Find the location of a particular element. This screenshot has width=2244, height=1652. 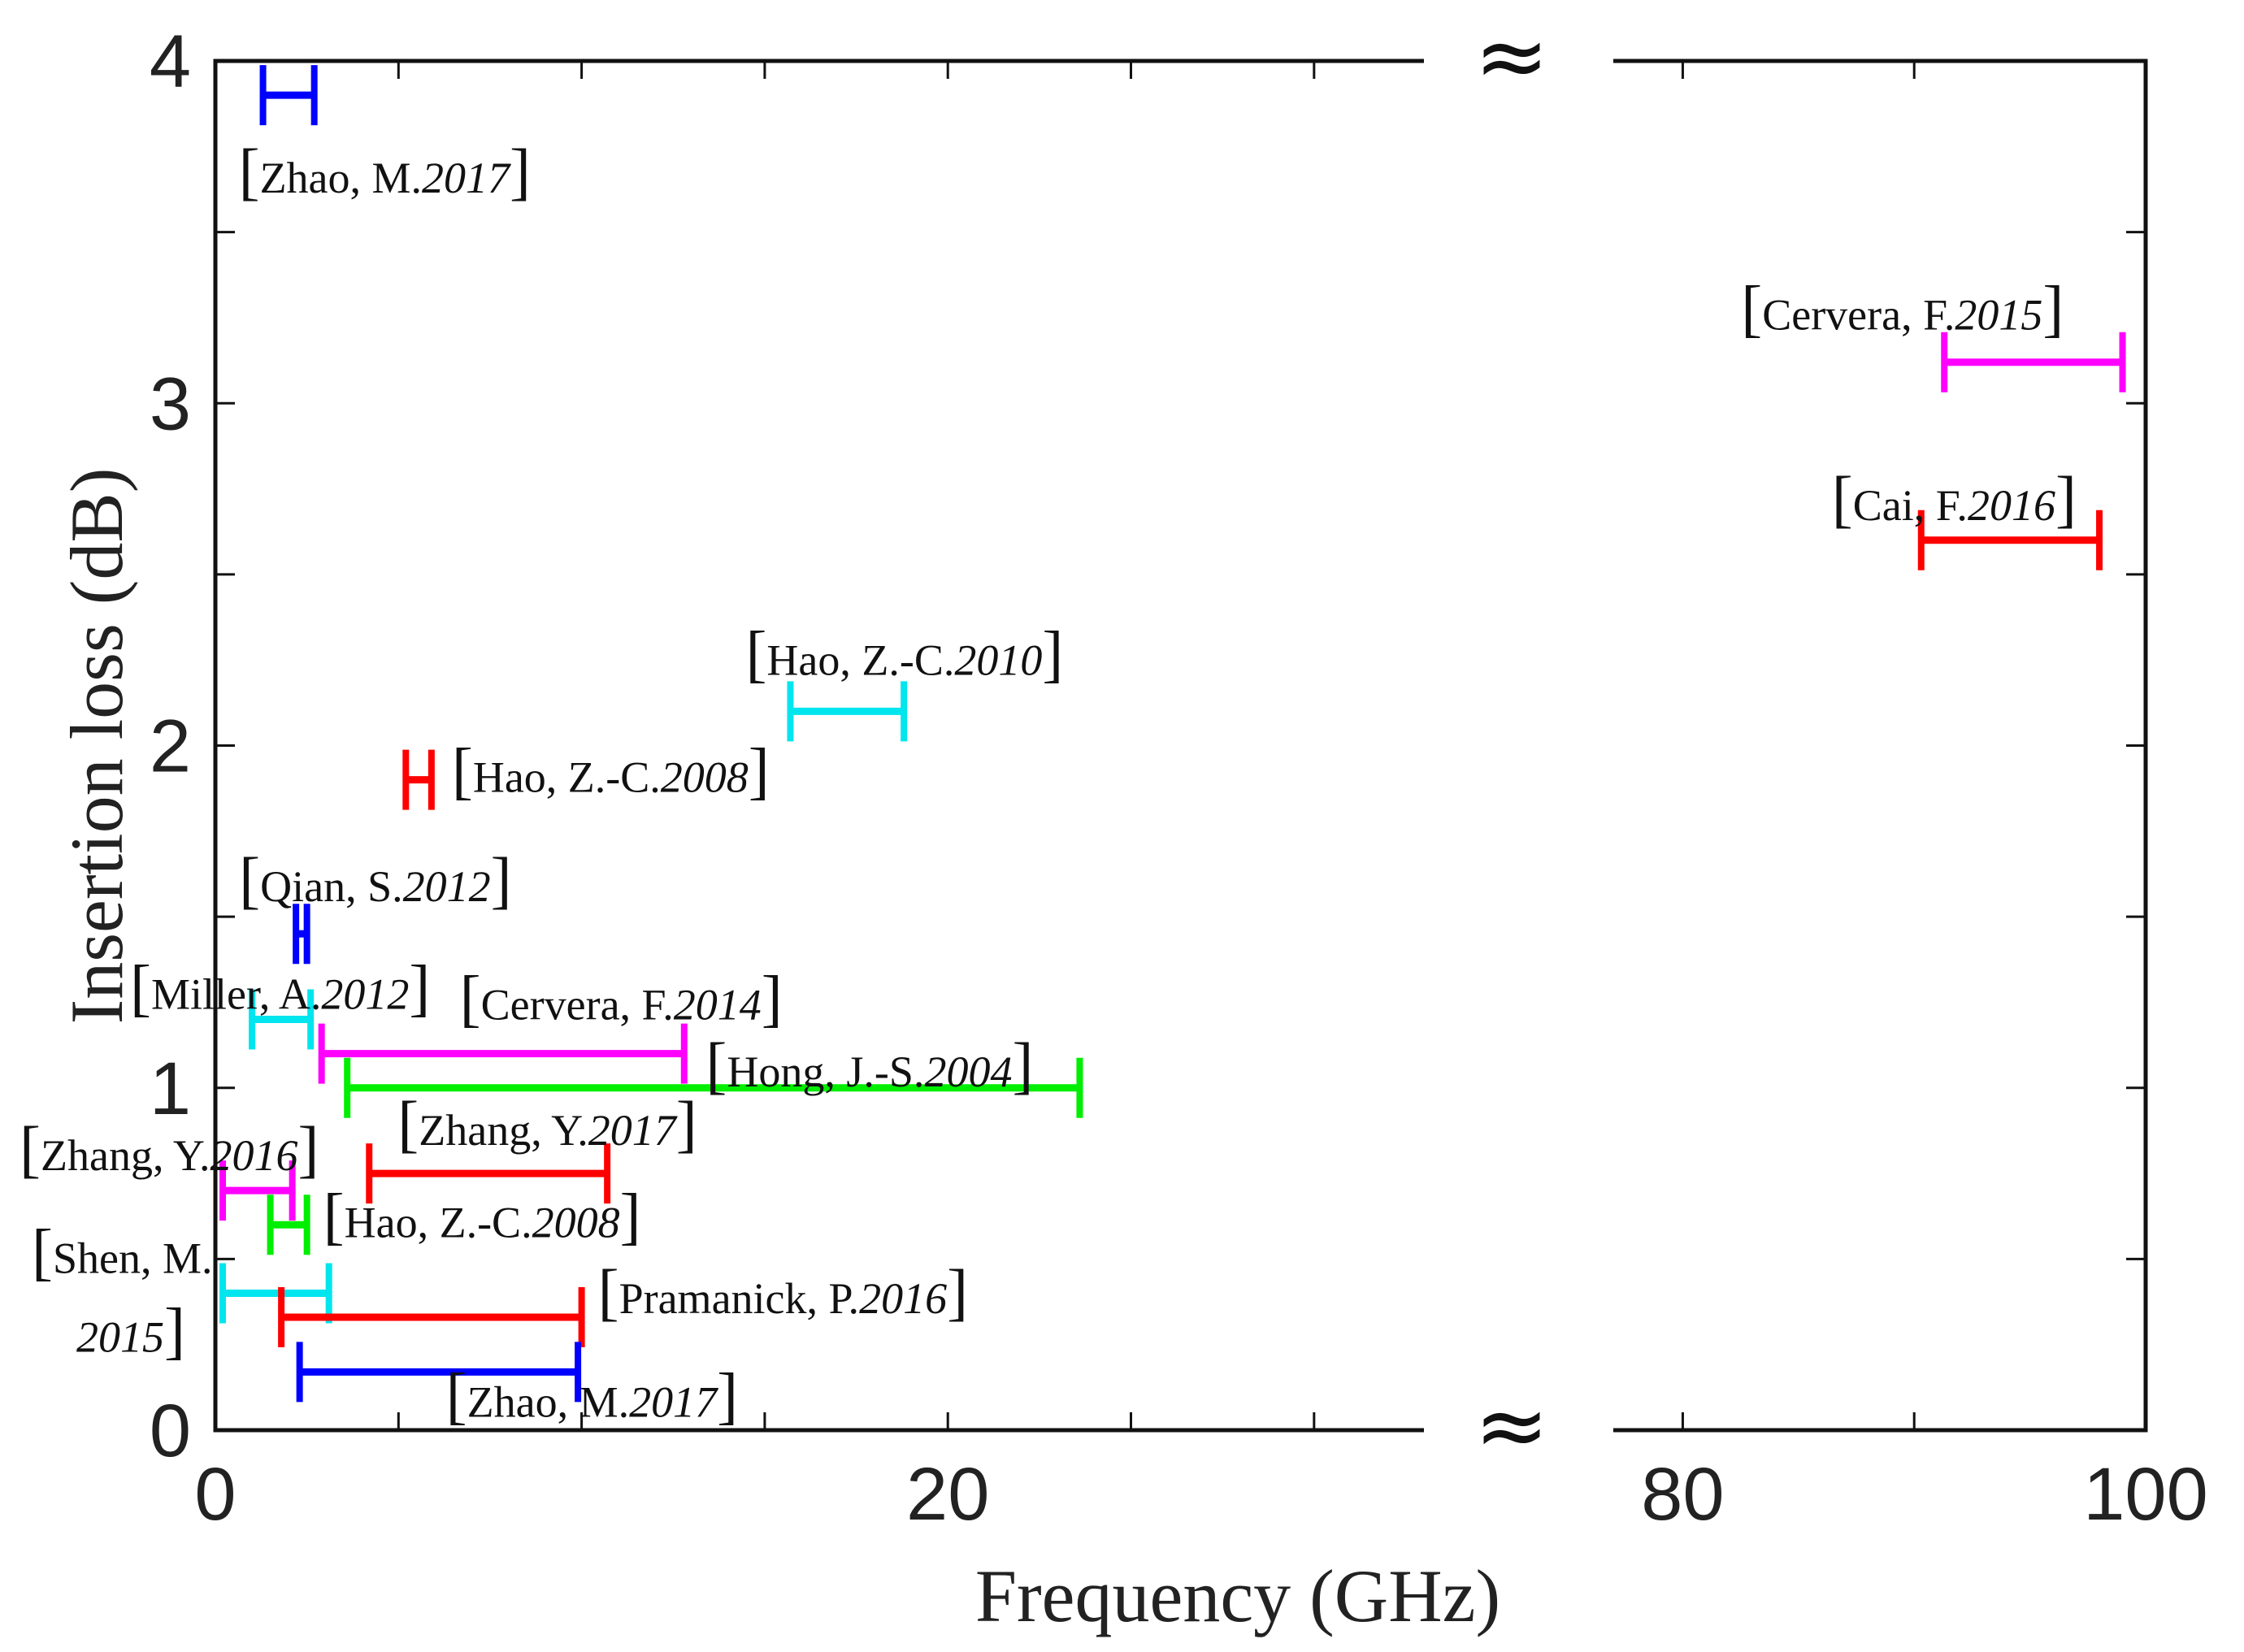

range-label: [Hao, Z.-C.2010] is located at coordinates (904, 653).